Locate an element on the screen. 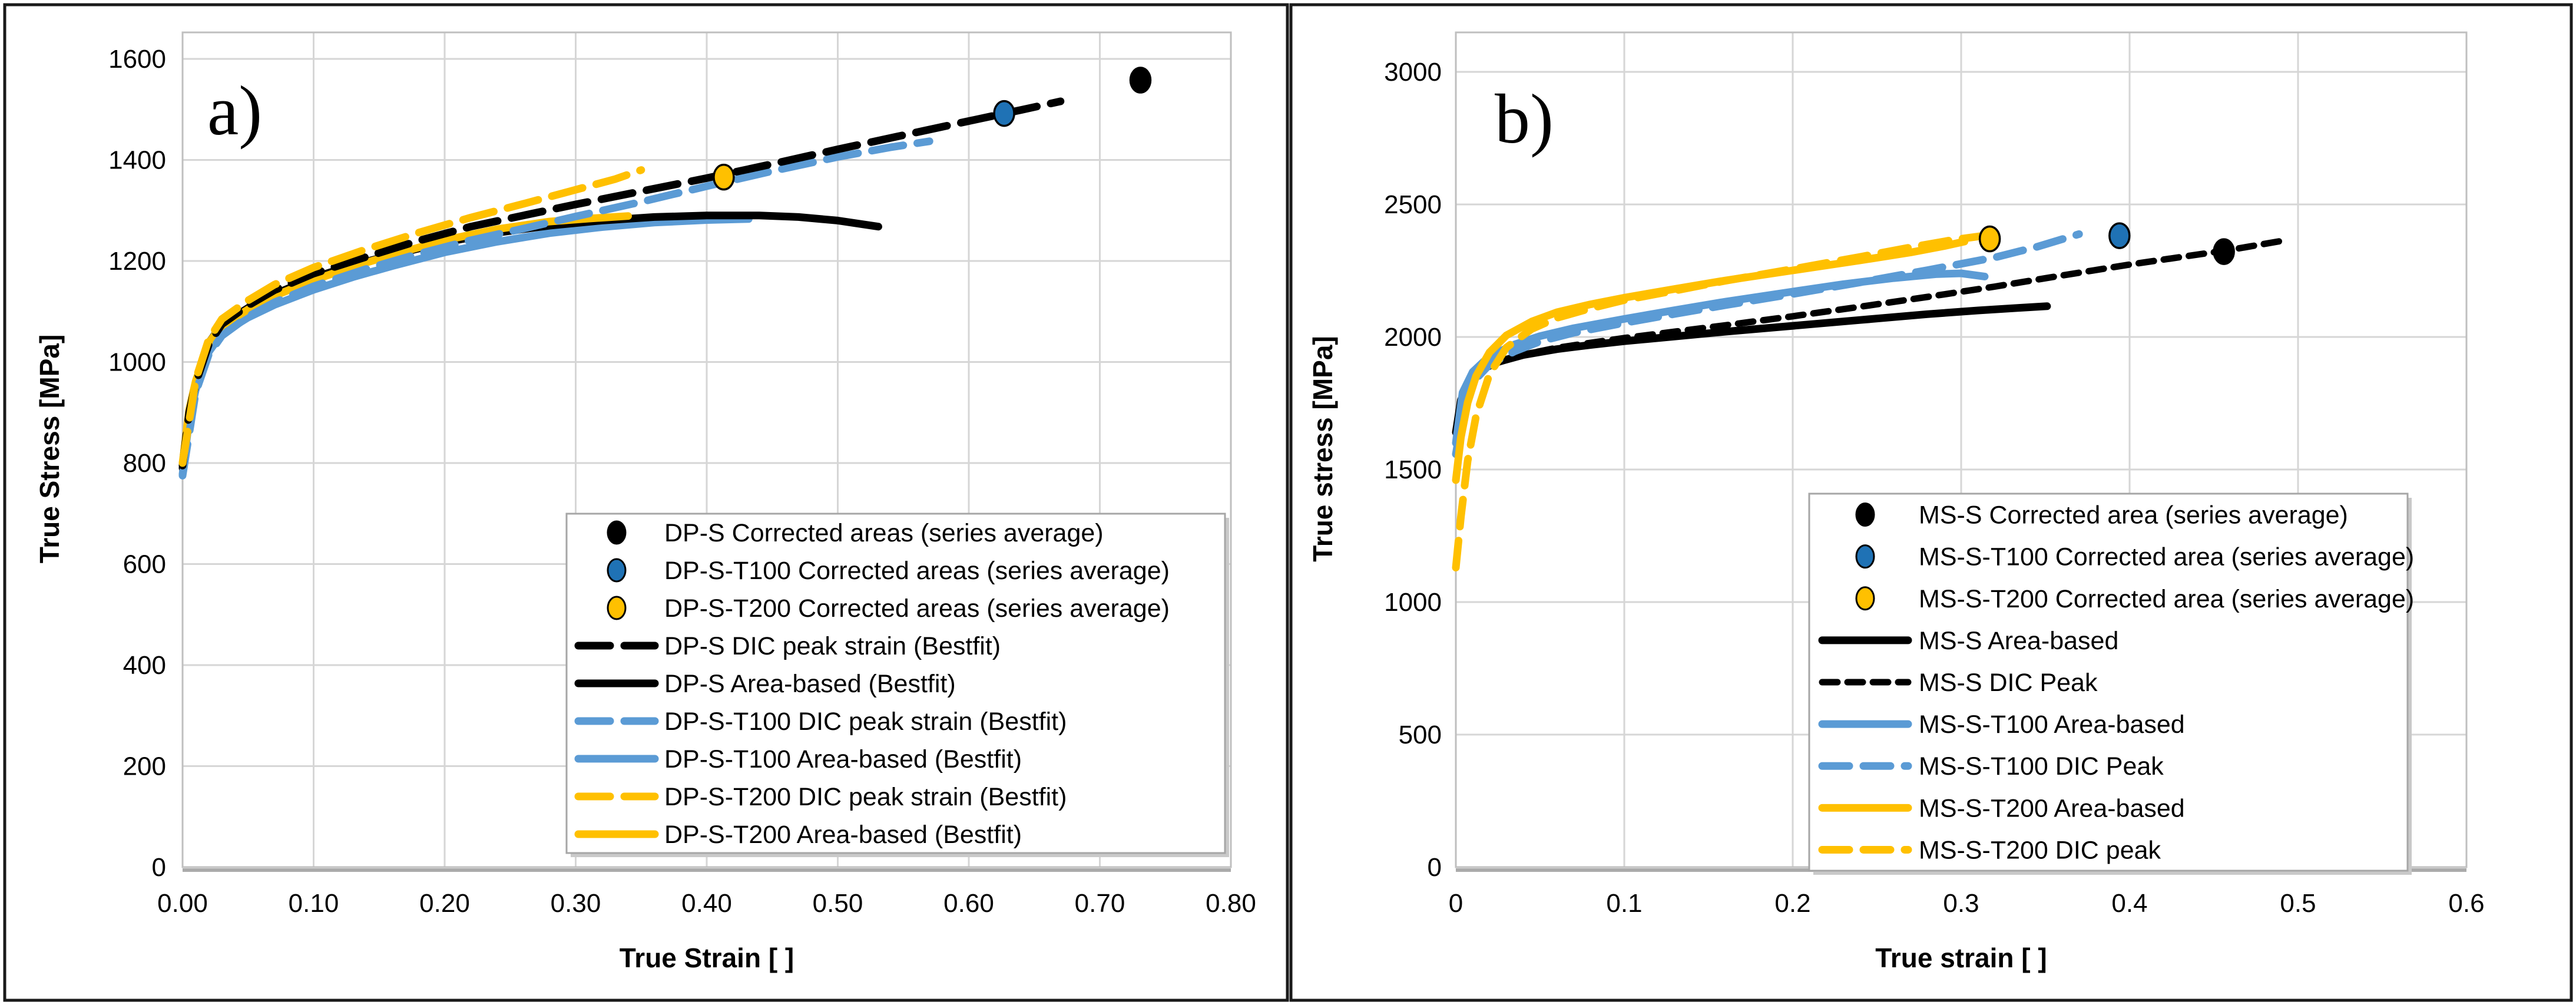 Image resolution: width=2576 pixels, height=1005 pixels. y-tick-label: 1600 is located at coordinates (137, 59).